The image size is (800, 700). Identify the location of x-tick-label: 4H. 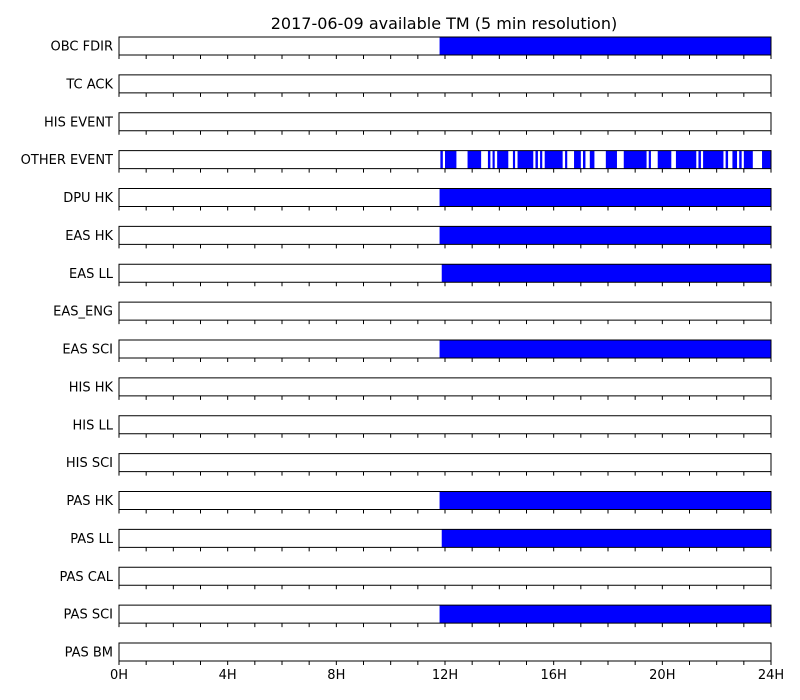
(228, 675).